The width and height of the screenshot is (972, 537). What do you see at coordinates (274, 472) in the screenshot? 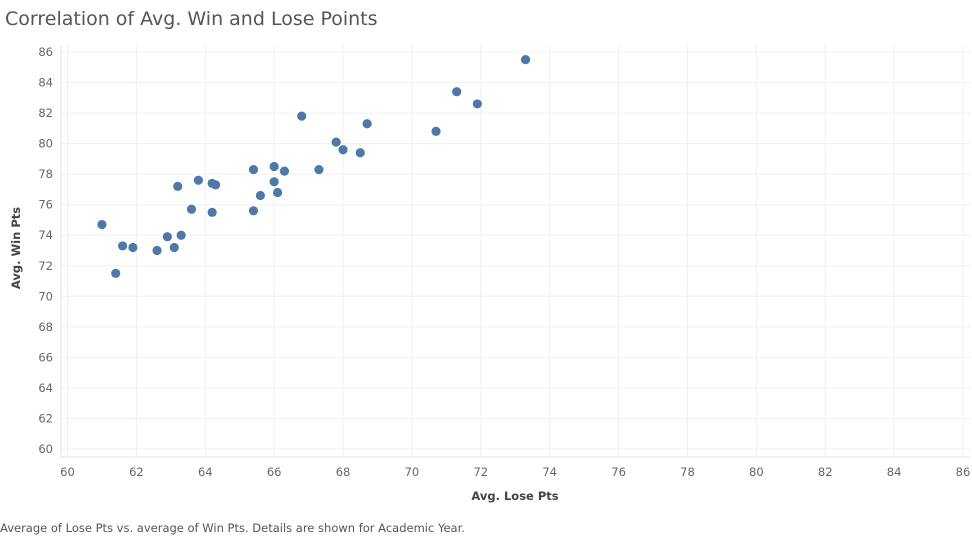
I see `x-tick-label: 66` at bounding box center [274, 472].